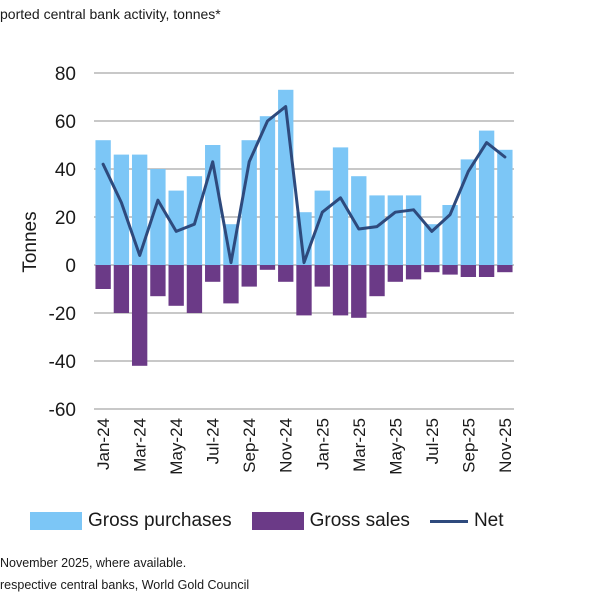 The image size is (600, 600). I want to click on x-tick-label: Jan-25, so click(322, 444).